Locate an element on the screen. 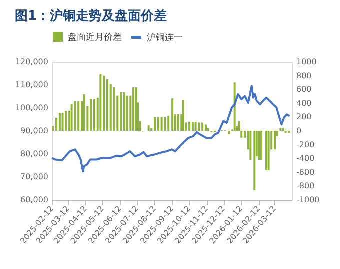  chart-title: 图1：沪铜走势及盘面价差 is located at coordinates (90, 16).